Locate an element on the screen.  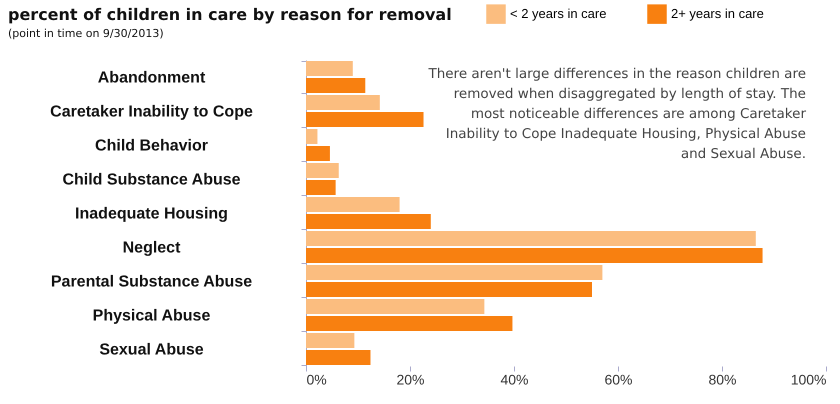
text: (point in time on 9/30/2013) is located at coordinates (86, 33).